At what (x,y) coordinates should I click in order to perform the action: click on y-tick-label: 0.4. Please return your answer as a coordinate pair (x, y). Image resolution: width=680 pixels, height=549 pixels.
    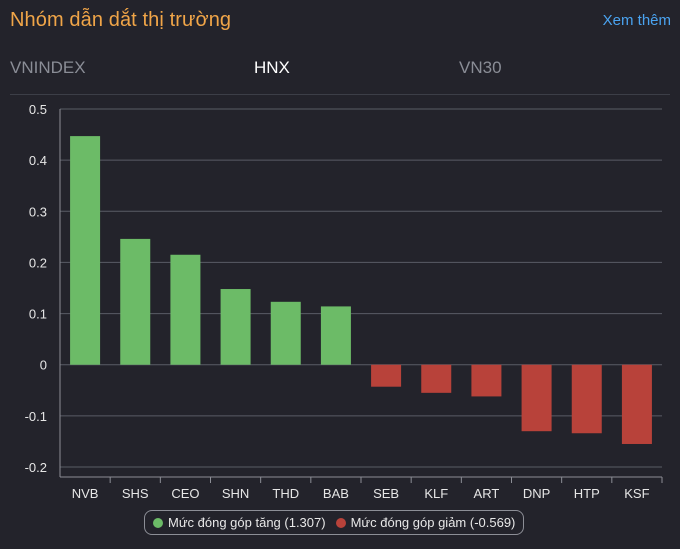
    Looking at the image, I should click on (38, 160).